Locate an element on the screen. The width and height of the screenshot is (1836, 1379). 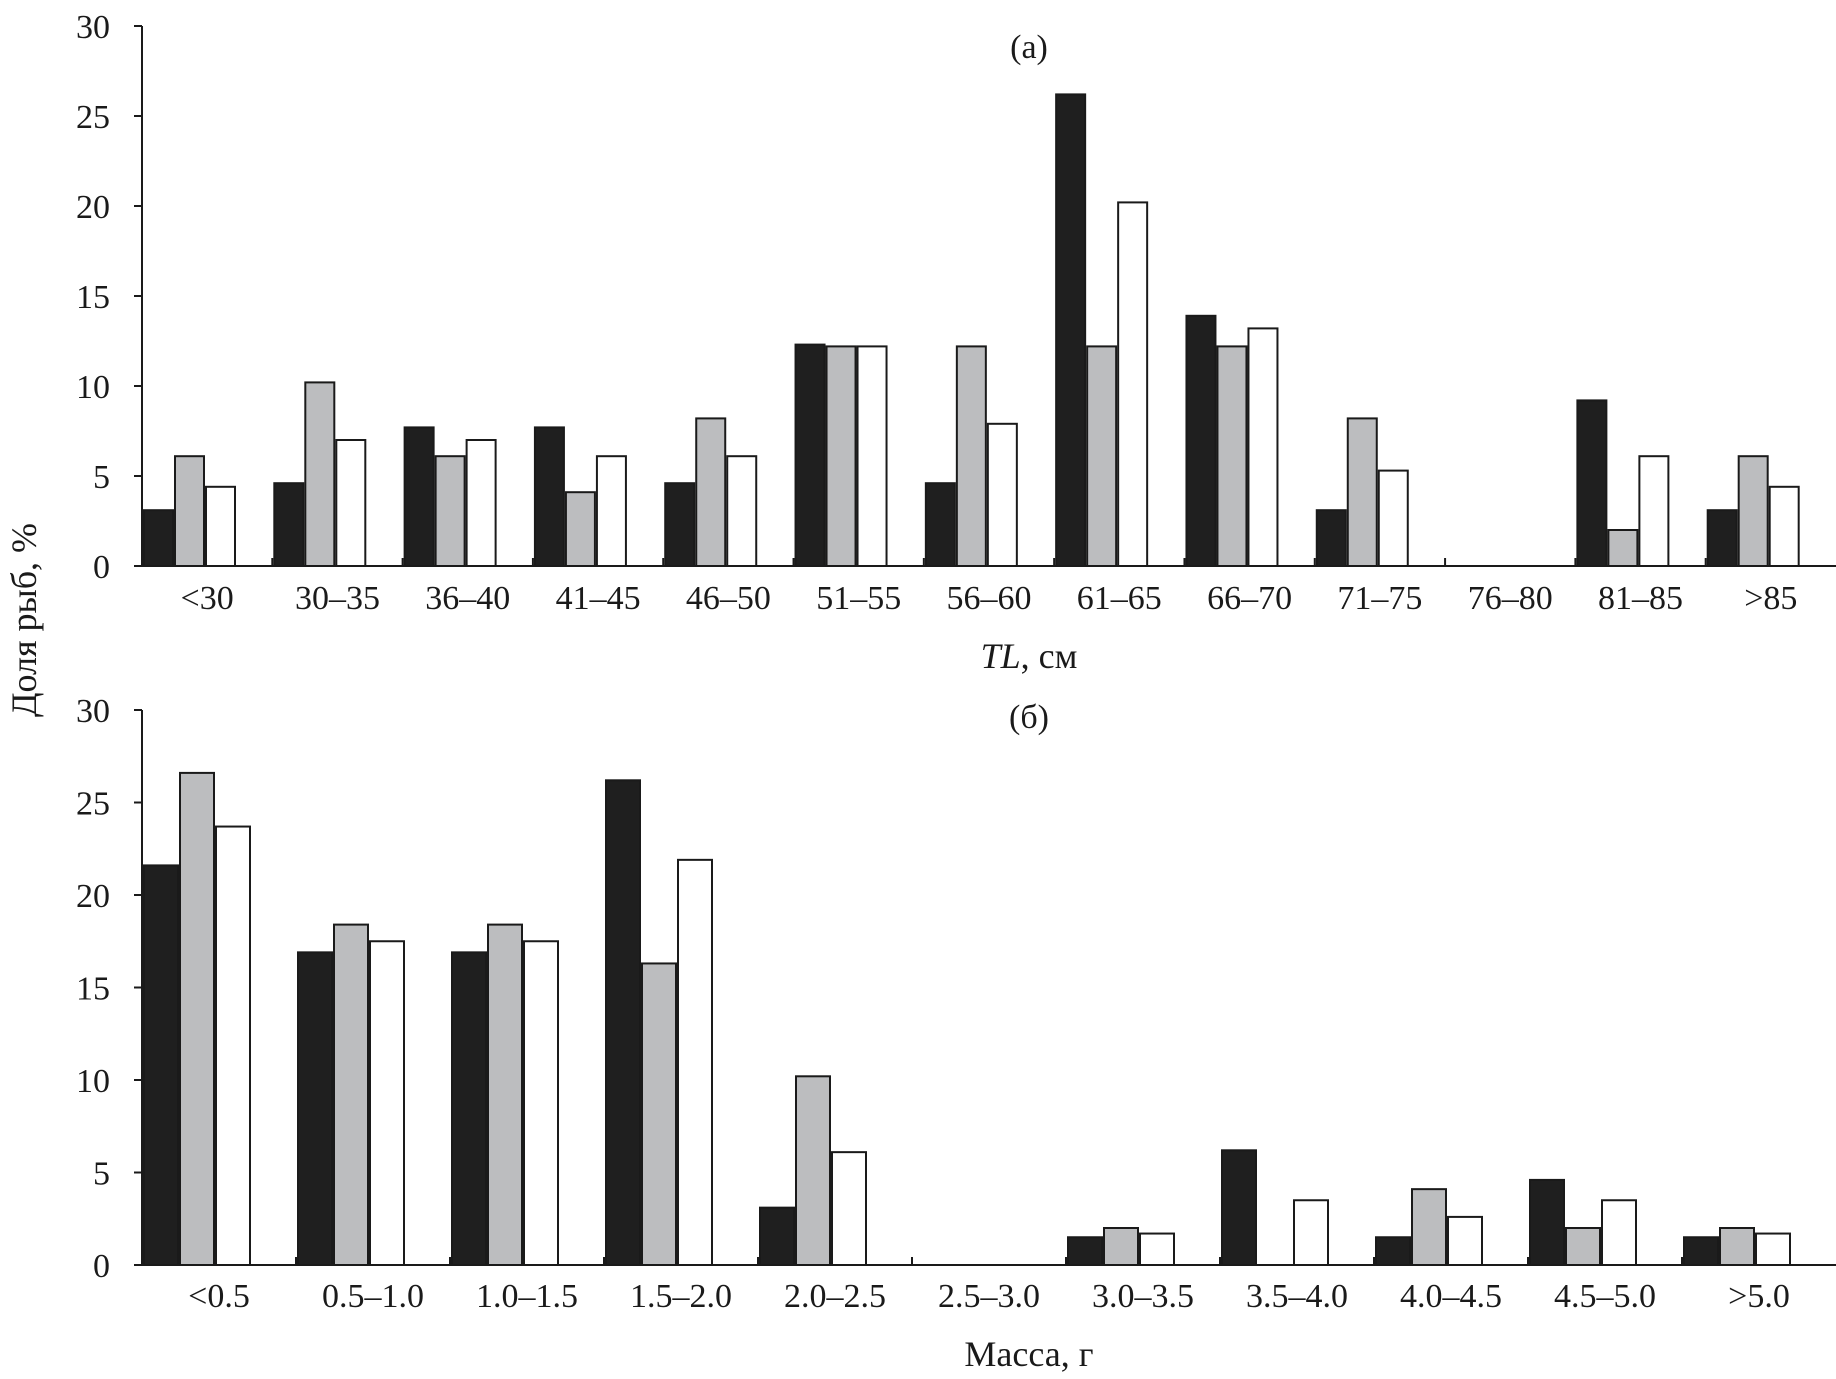
x-tick-label: 1.0–1.5 is located at coordinates (527, 1296).